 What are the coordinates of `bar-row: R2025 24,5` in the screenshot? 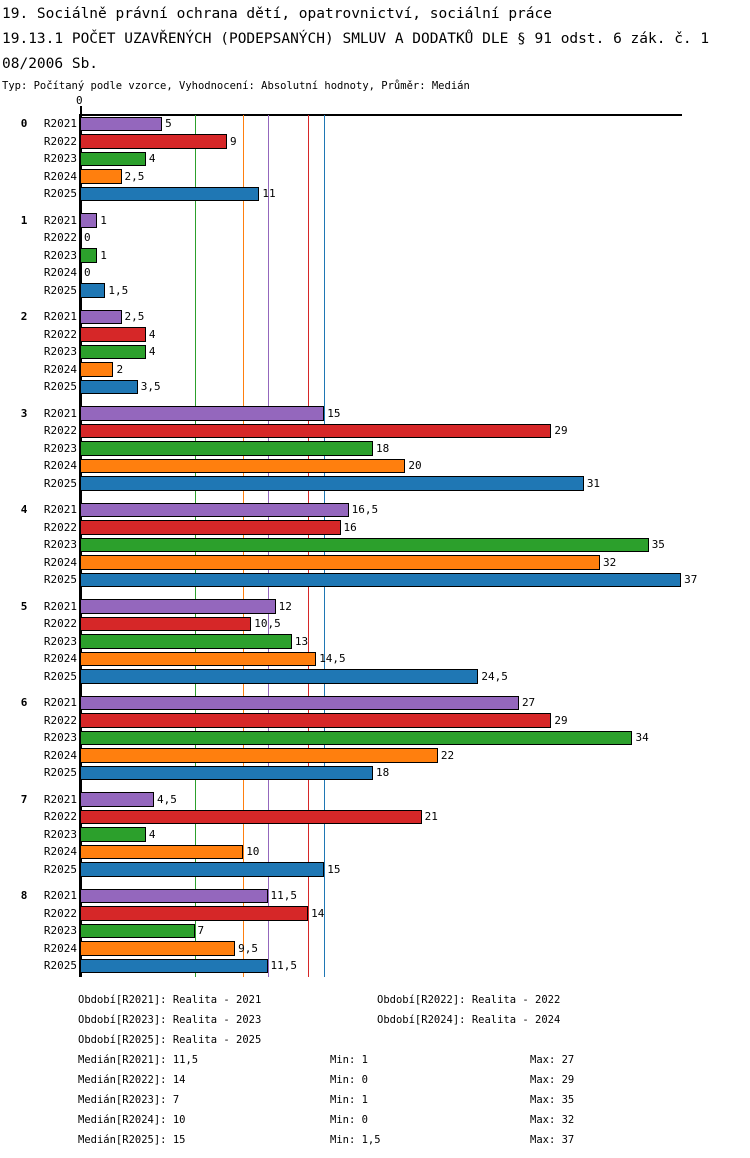 It's located at (375, 677).